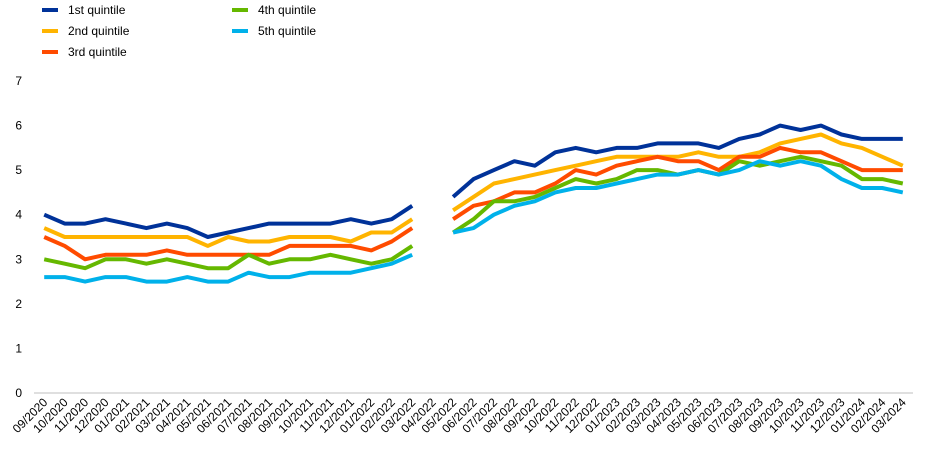  I want to click on y-tick-label: 4, so click(18, 215).